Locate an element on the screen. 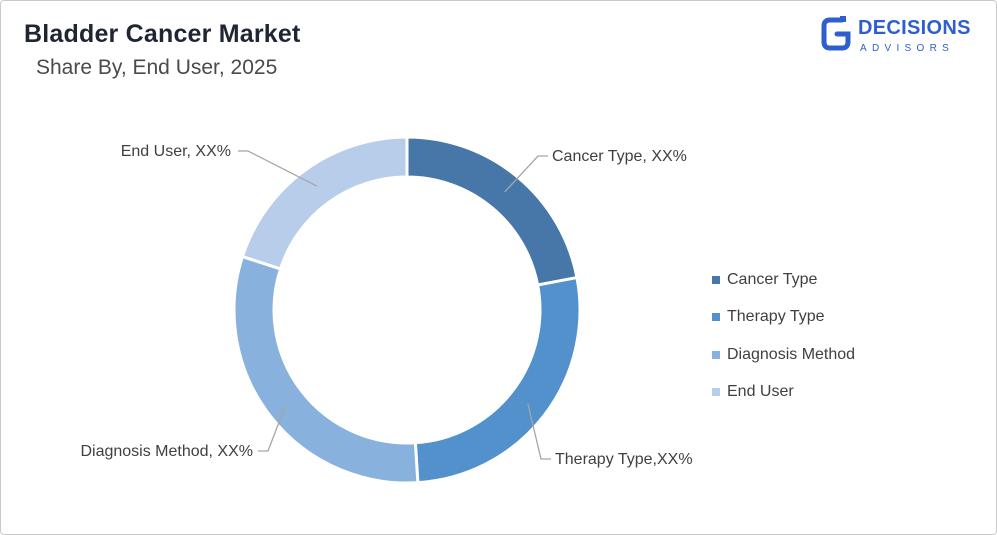  legend-label: Diagnosis Method is located at coordinates (791, 354).